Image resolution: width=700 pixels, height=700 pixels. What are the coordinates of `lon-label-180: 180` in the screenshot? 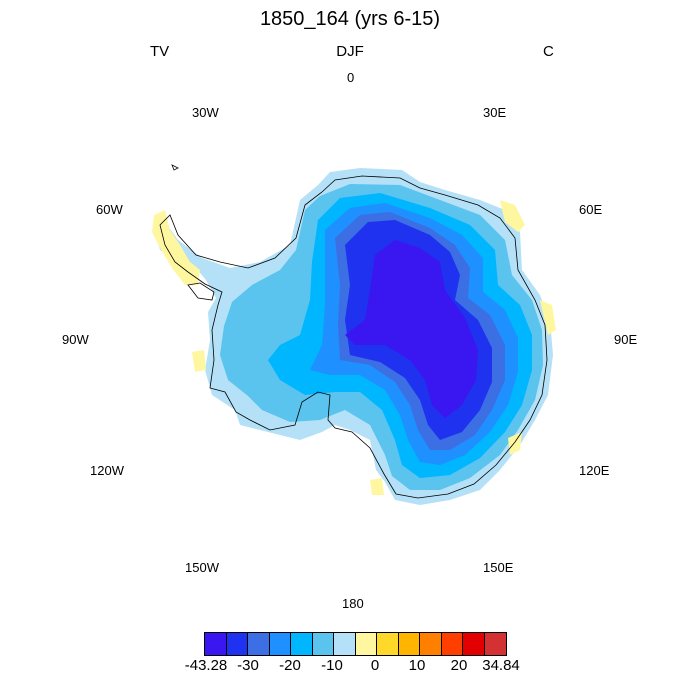 It's located at (353, 603).